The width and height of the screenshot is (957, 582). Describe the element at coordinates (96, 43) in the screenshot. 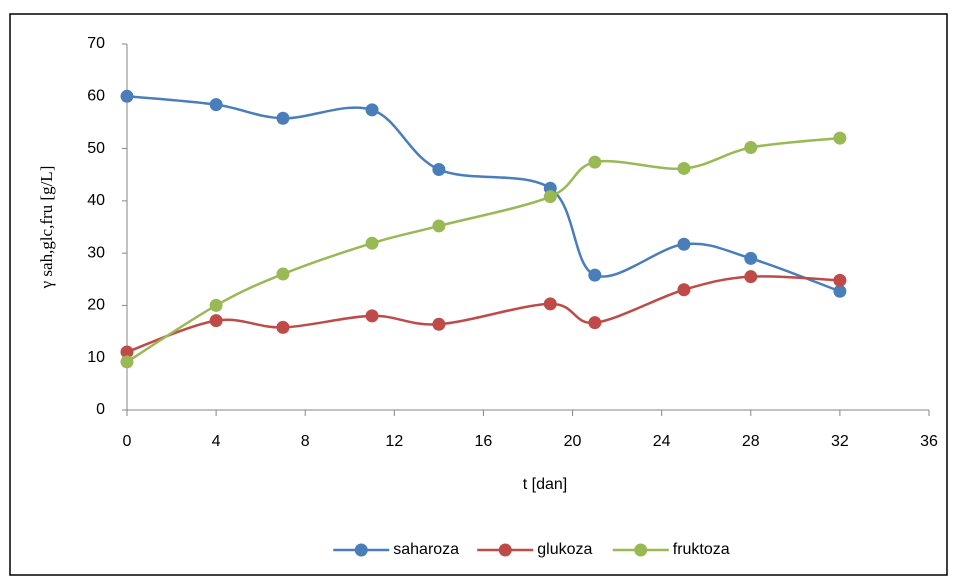

I see `y-tick-label: 70` at that location.